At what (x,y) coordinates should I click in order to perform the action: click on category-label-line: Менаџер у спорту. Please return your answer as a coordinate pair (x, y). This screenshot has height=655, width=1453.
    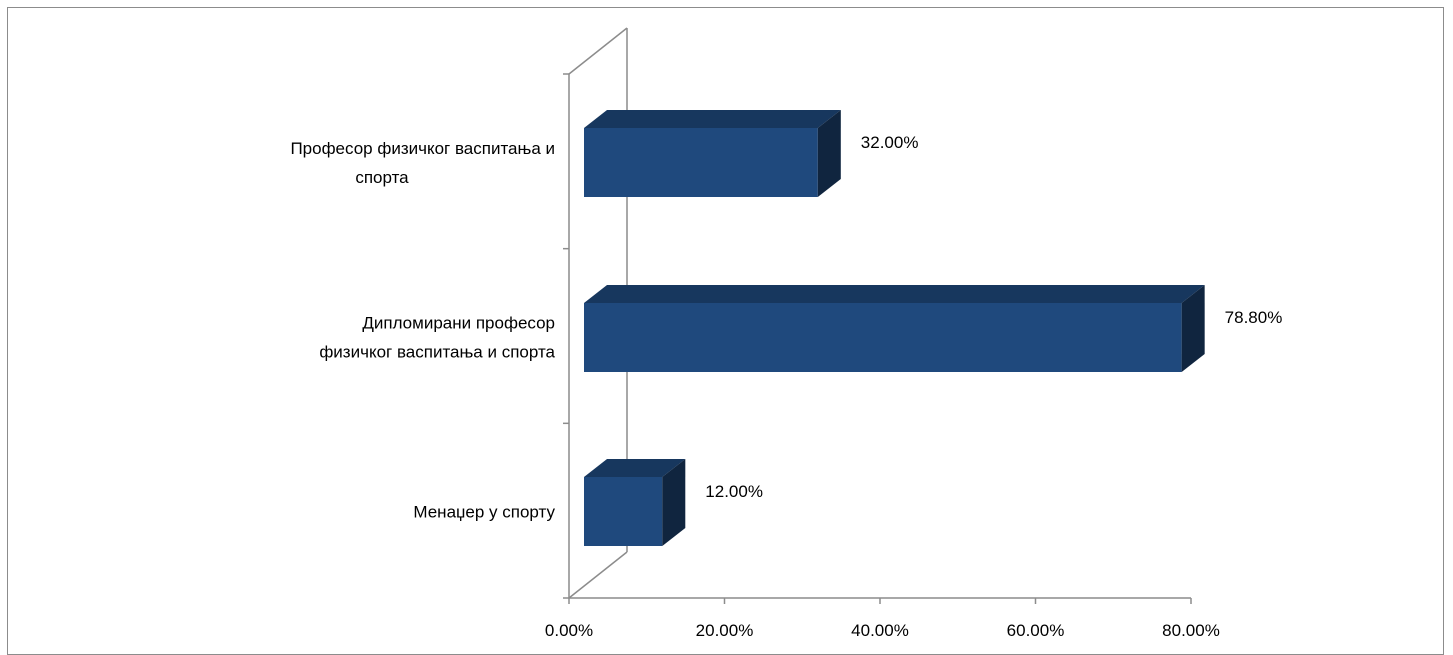
    Looking at the image, I should click on (484, 512).